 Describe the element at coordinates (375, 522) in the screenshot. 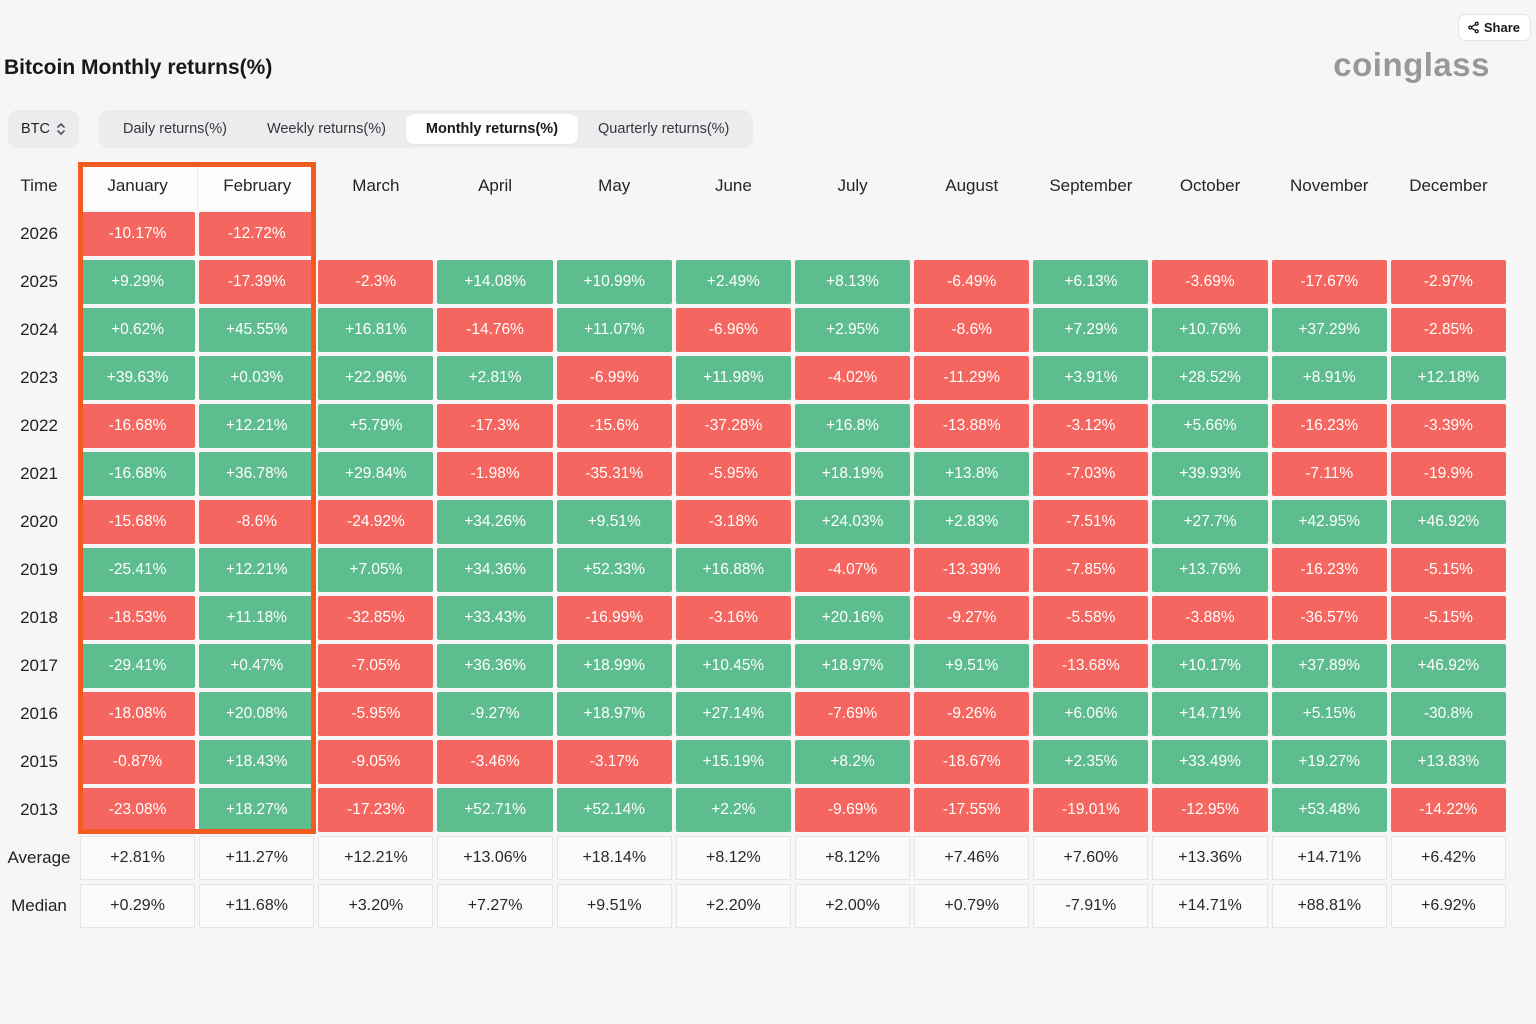

I see `cellwrap-2020-march: -24.92%` at that location.